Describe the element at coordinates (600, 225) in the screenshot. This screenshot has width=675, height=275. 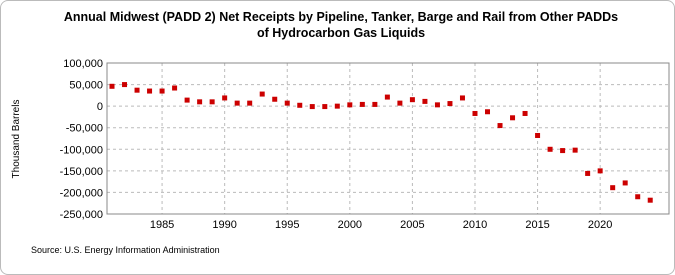
I see `x-tick-label: 2020` at that location.